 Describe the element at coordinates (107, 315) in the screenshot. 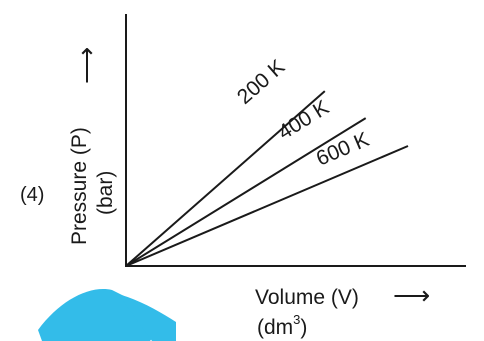

I see `watermark-logo` at that location.